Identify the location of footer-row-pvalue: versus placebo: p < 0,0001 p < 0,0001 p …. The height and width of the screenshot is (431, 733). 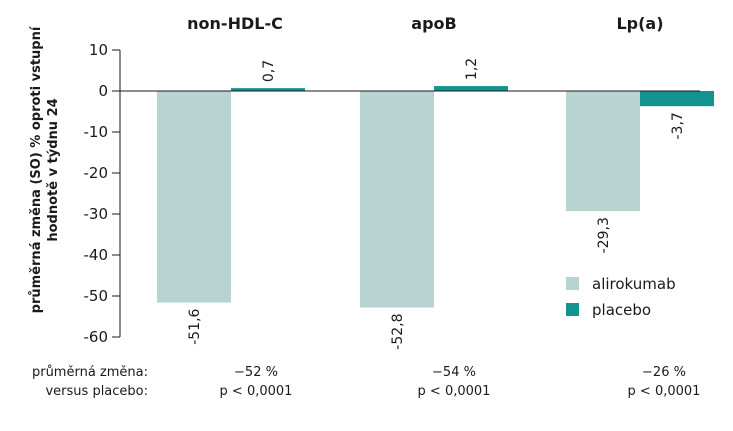
(366, 393).